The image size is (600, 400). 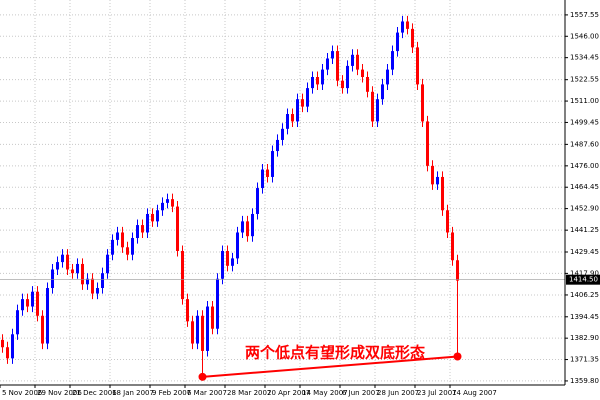 What do you see at coordinates (325, 393) in the screenshot?
I see `x-tick-label: 14 May 2007` at bounding box center [325, 393].